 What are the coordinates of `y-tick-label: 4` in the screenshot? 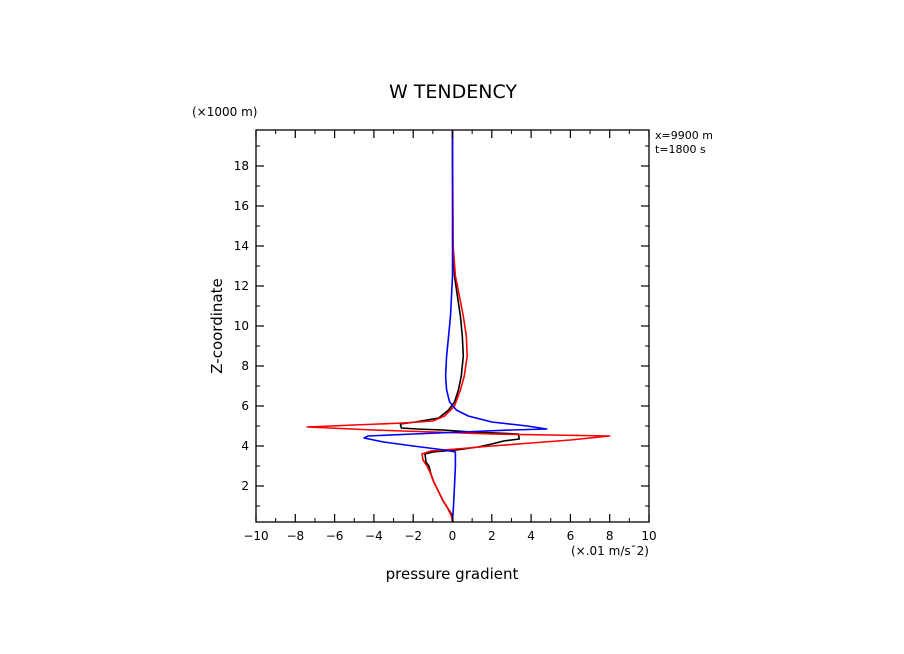 It's located at (245, 446).